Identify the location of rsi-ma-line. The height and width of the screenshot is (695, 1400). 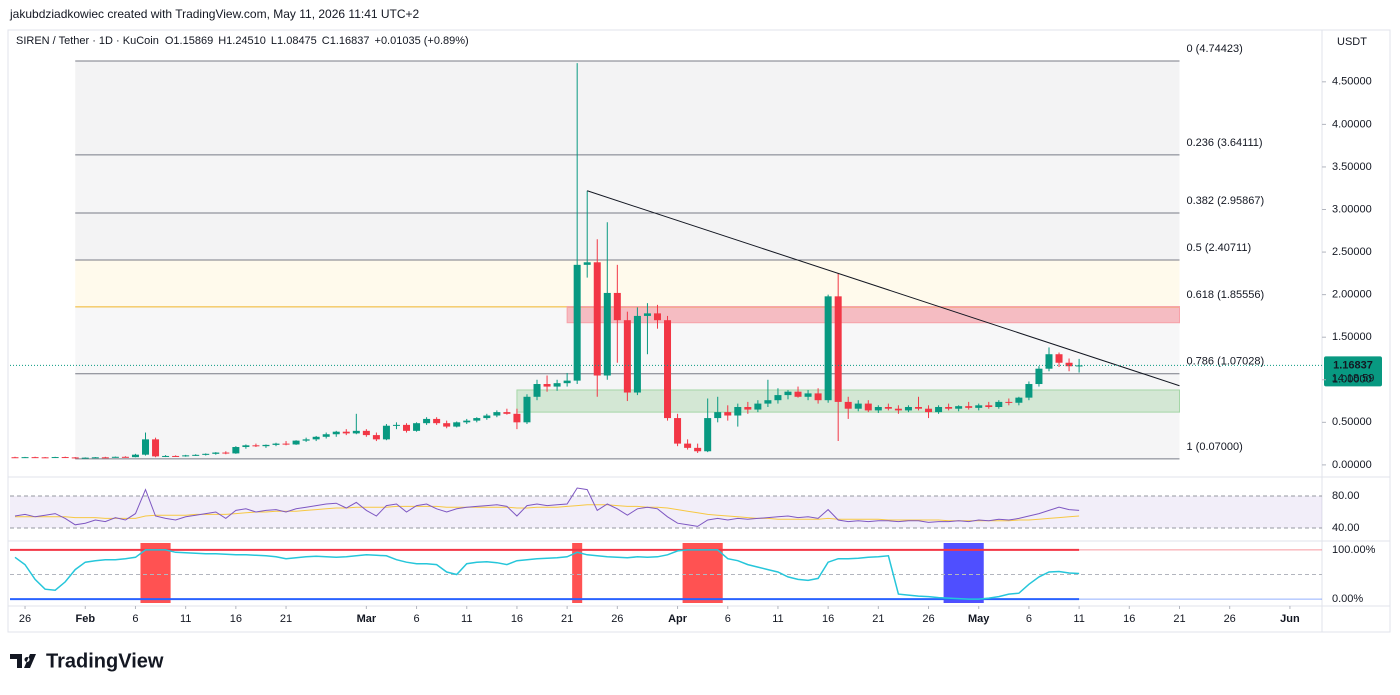
(547, 513).